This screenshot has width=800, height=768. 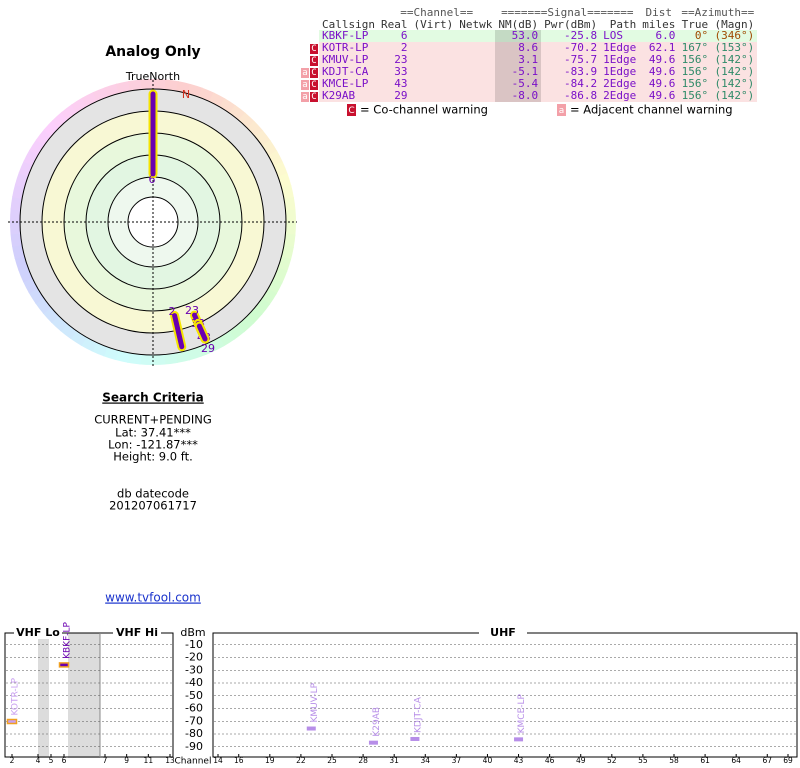 I want to click on cell: -86.8, so click(x=580, y=95).